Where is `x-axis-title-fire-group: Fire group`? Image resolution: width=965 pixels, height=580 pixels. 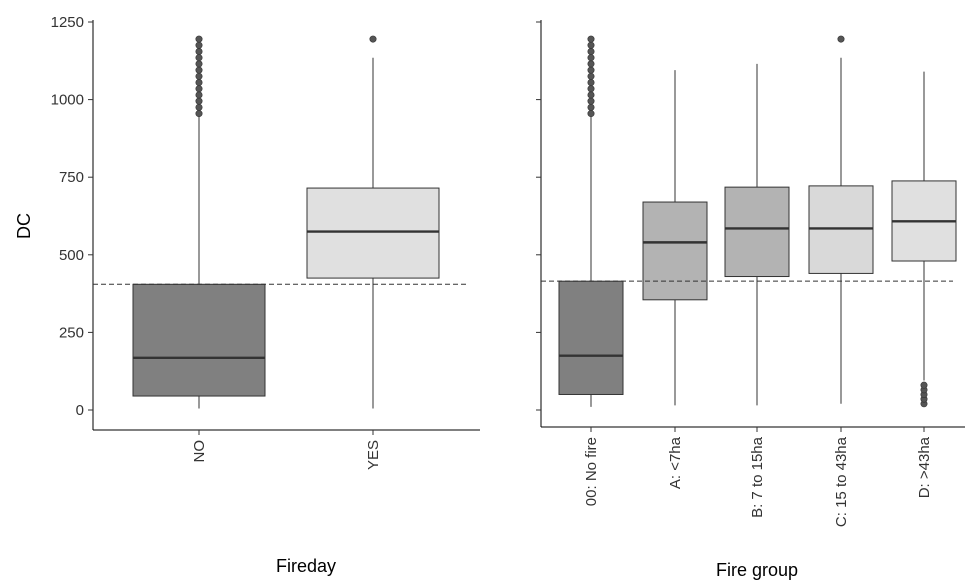 x-axis-title-fire-group: Fire group is located at coordinates (757, 570).